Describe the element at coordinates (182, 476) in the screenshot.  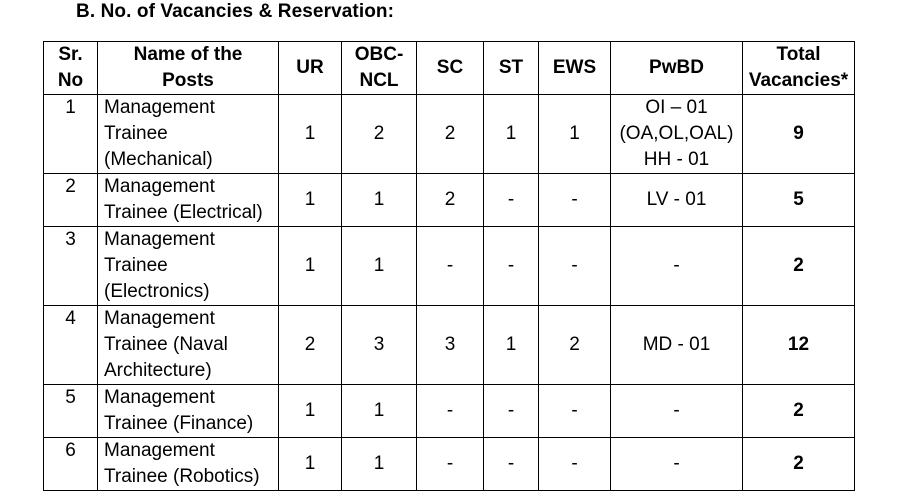
I see `post-name-cell-line: Trainee (Robotics)` at that location.